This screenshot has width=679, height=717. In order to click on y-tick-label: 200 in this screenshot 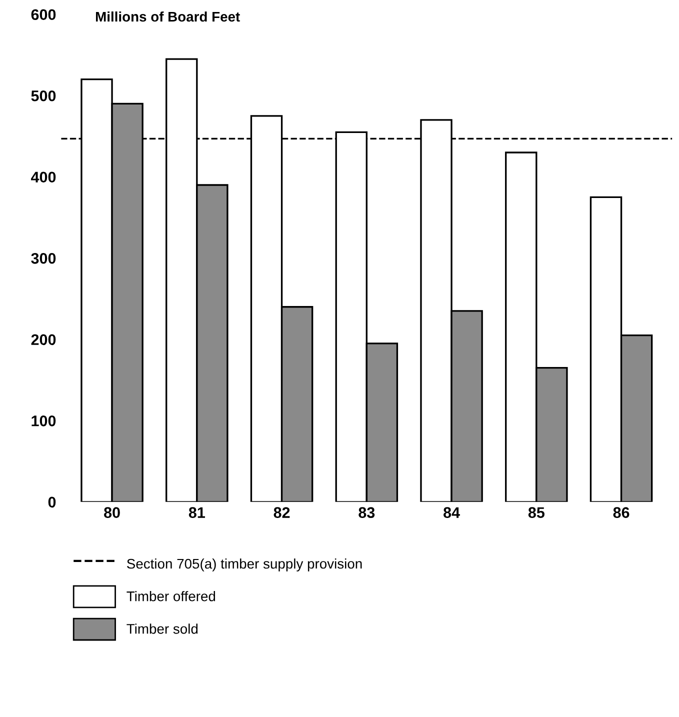, I will do `click(43, 340)`.